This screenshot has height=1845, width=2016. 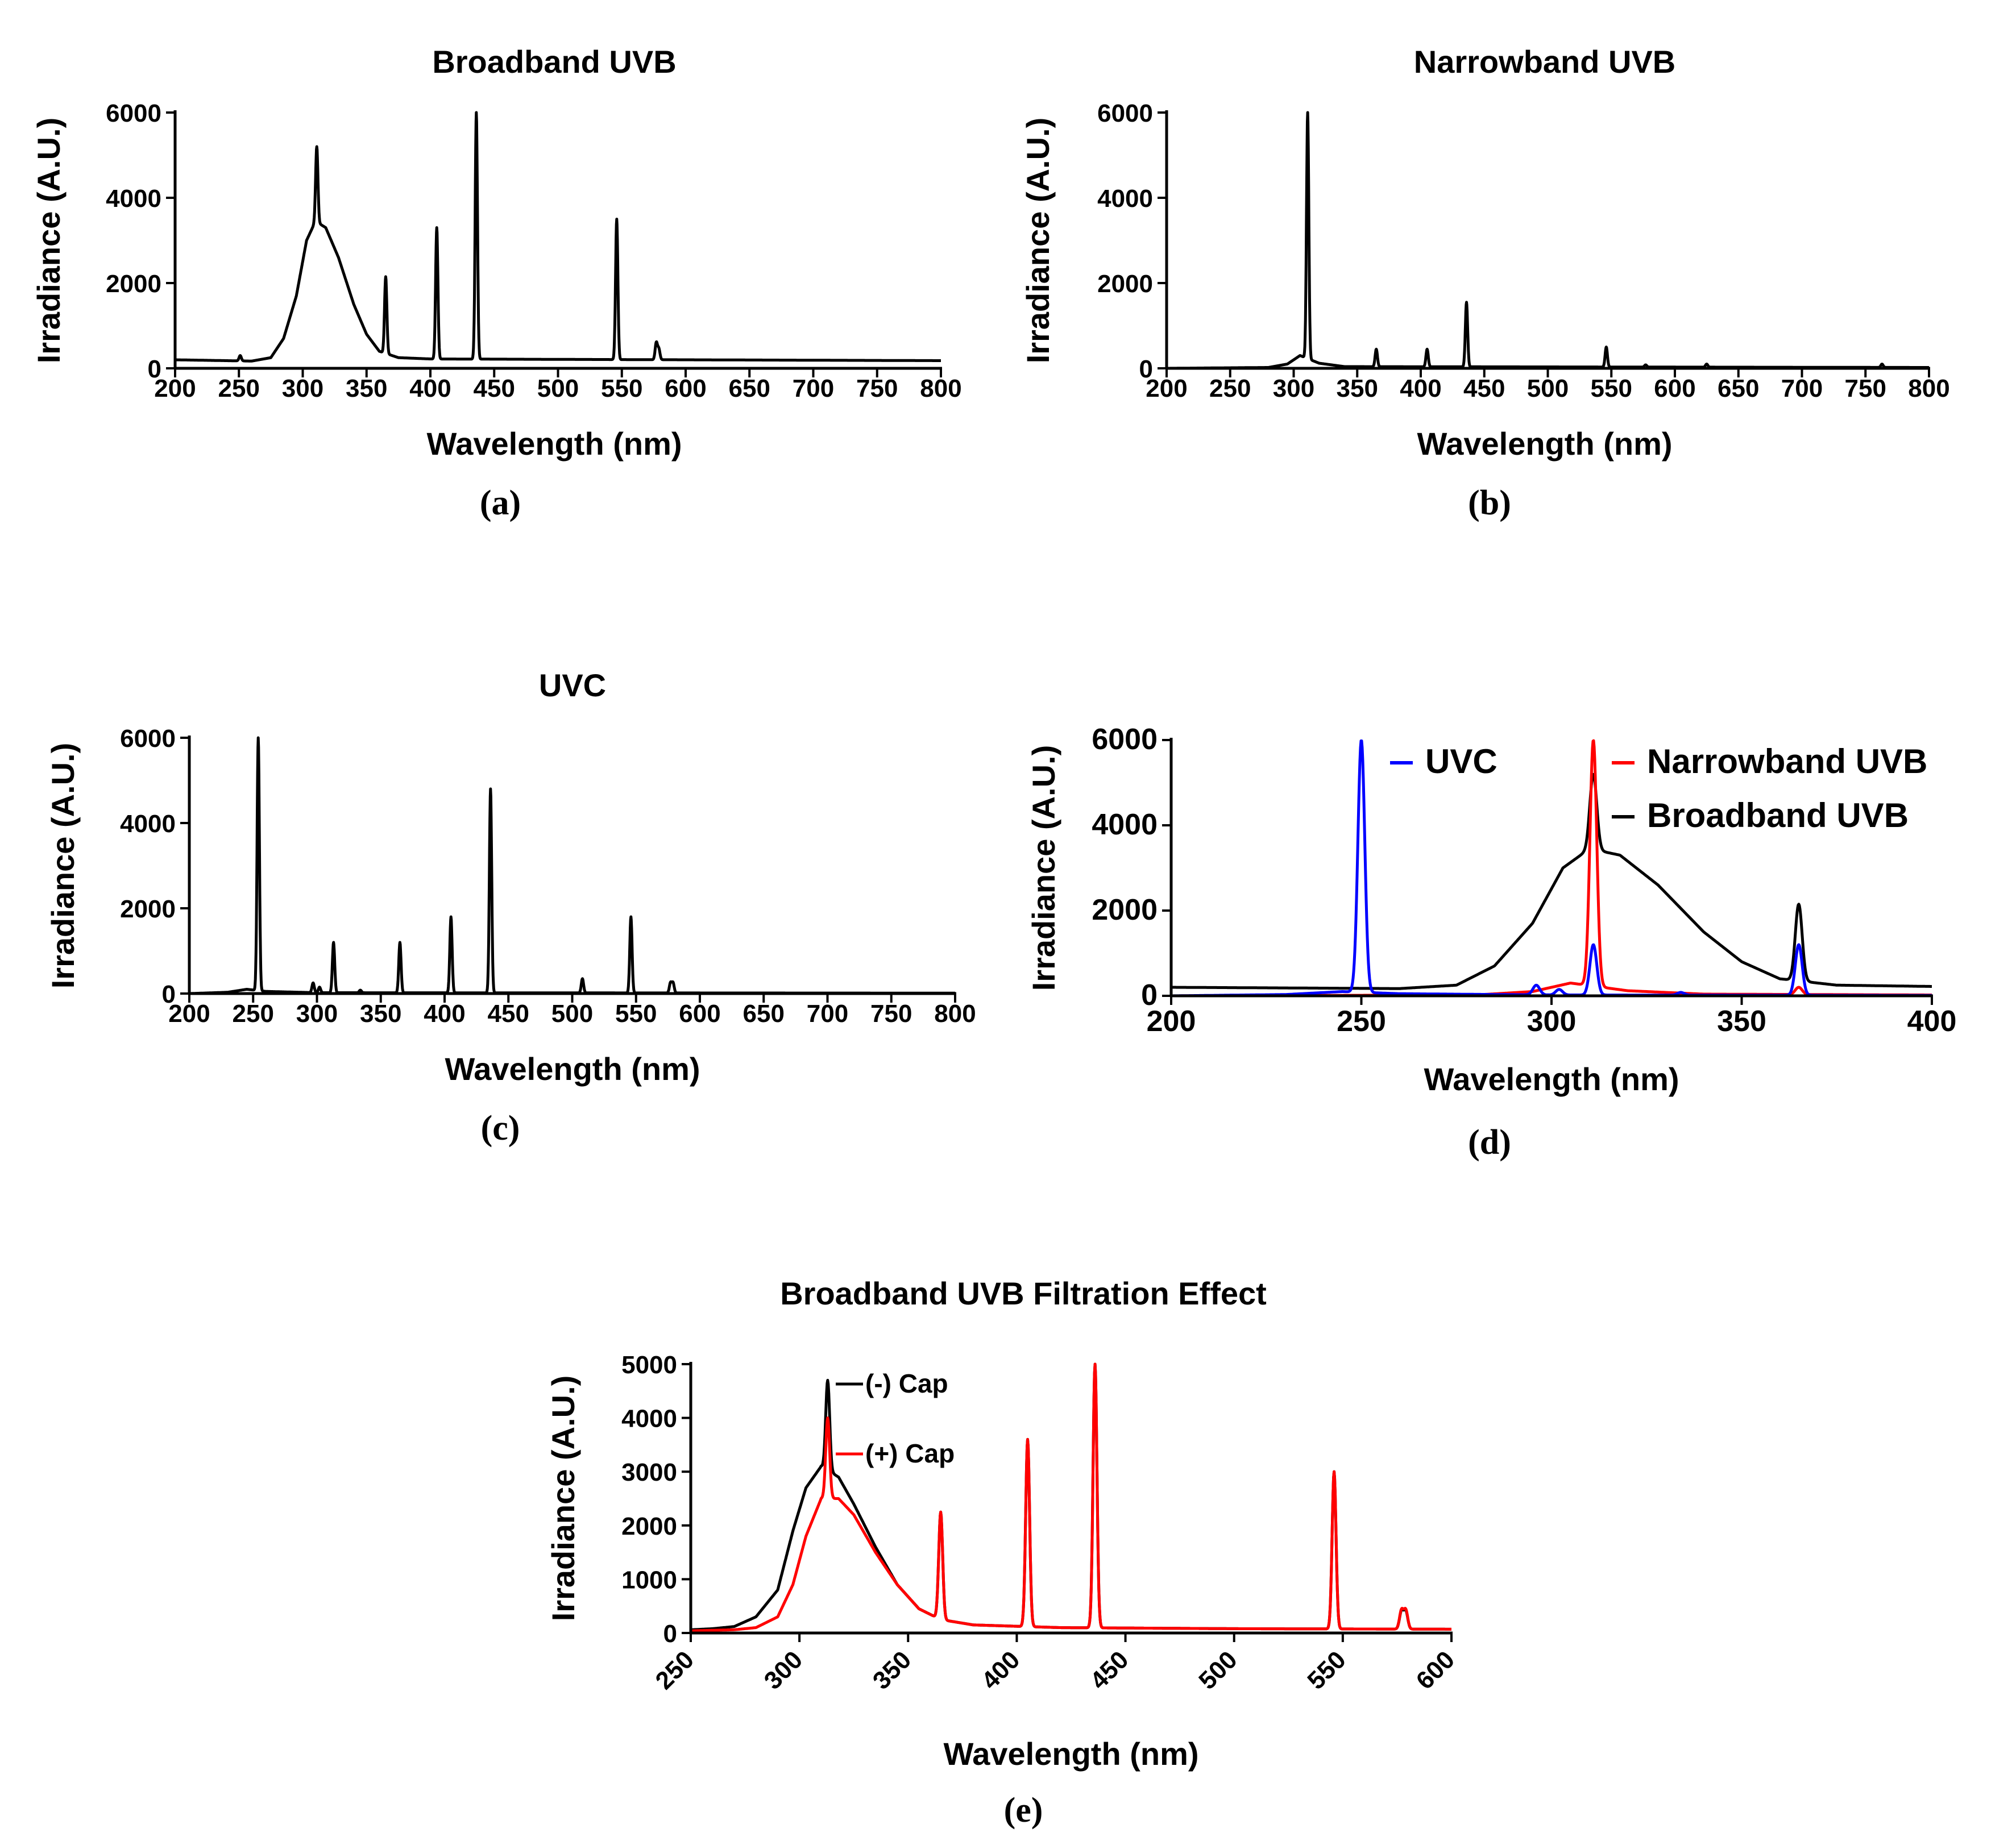 I want to click on series-line-cap, so click(x=1071, y=1497).